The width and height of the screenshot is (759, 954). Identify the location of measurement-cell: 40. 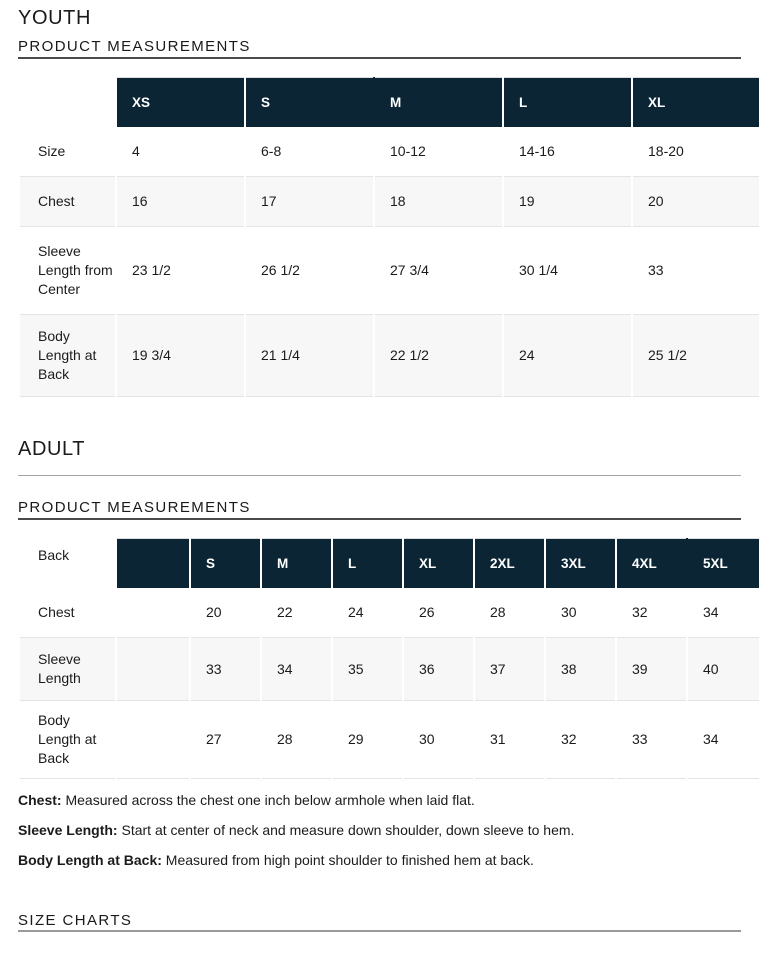
(723, 668).